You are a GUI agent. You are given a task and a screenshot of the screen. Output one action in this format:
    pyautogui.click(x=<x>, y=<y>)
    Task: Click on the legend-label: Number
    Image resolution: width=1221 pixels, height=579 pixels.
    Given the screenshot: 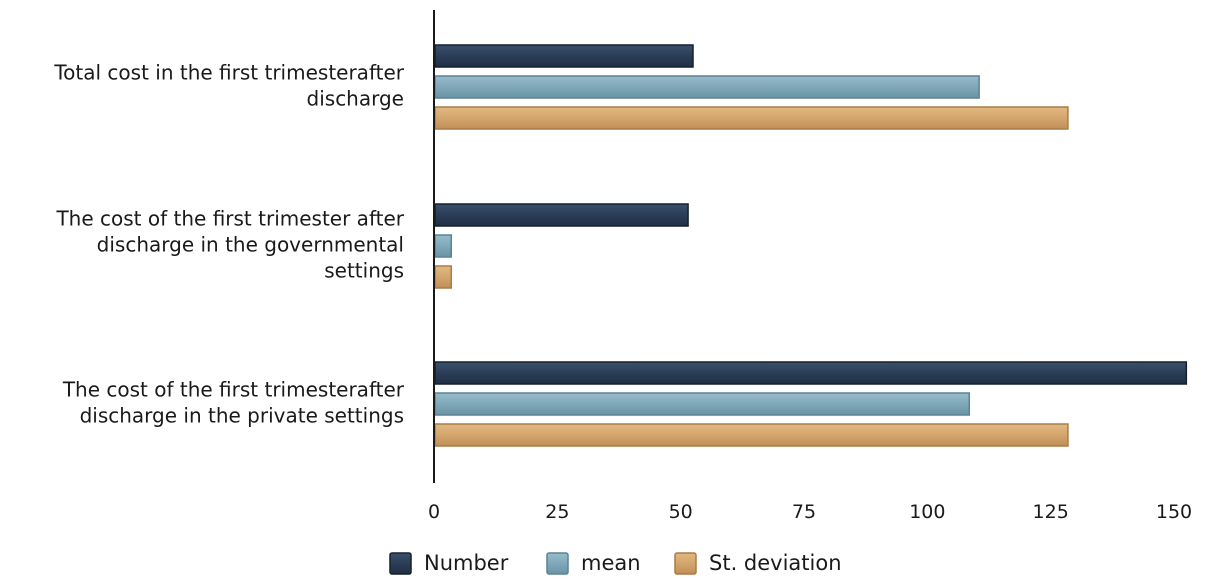 What is the action you would take?
    pyautogui.click(x=466, y=563)
    